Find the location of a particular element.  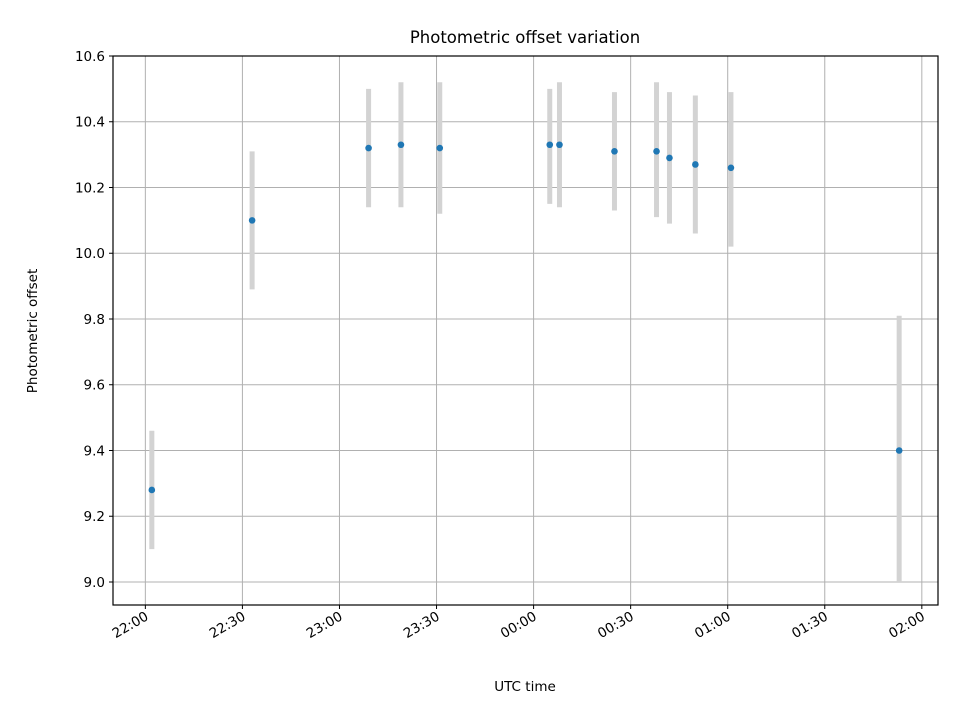

y-tick-label: 9.2 is located at coordinates (94, 517).